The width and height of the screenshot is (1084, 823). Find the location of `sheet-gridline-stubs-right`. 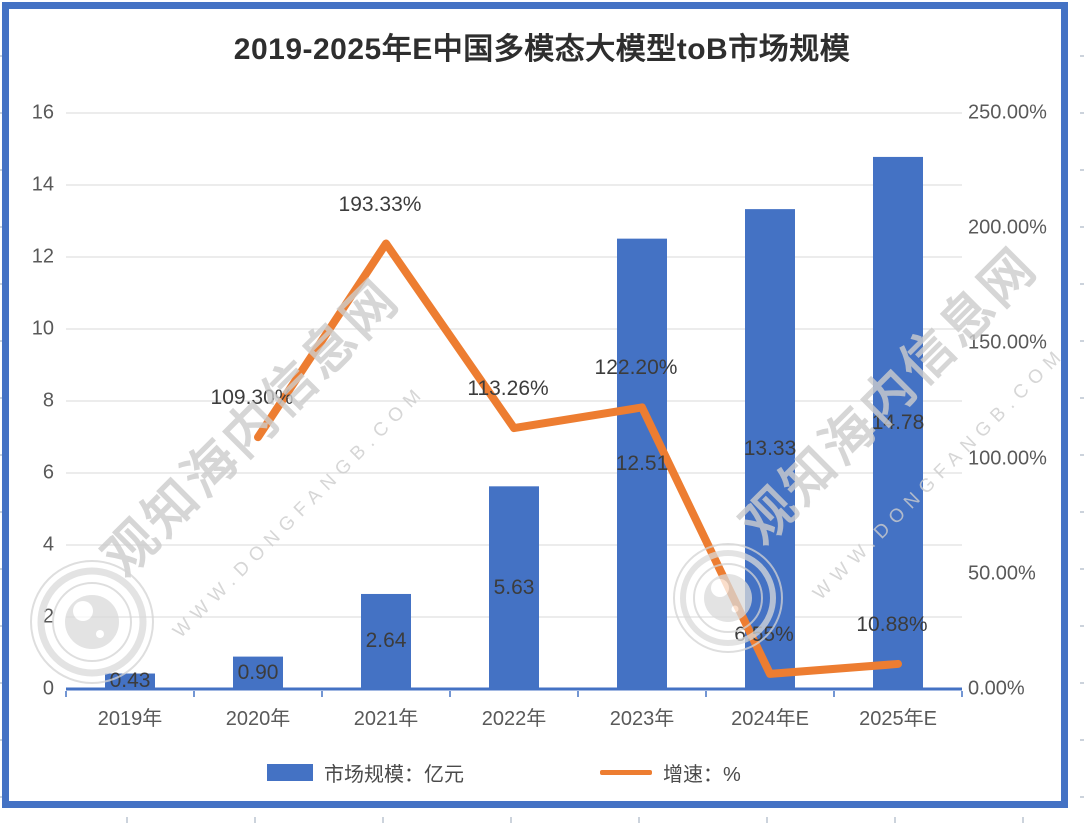

sheet-gridline-stubs-right is located at coordinates (1082, 411).